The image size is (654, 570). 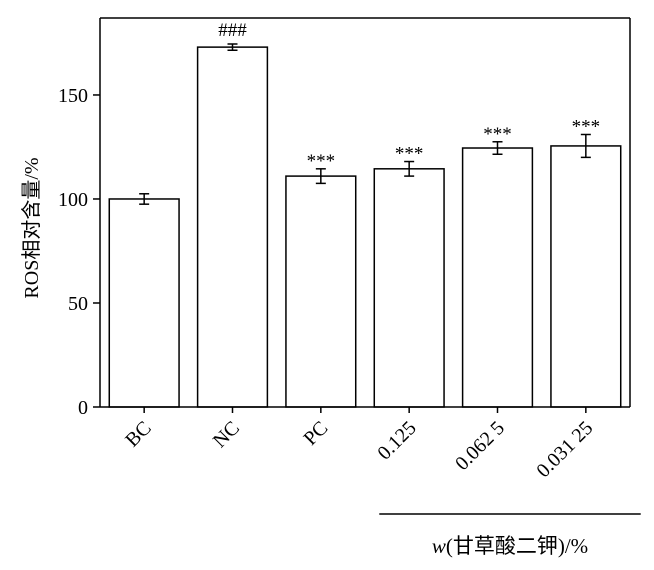 I want to click on x-tick-label: 0.031 25, so click(x=564, y=449).